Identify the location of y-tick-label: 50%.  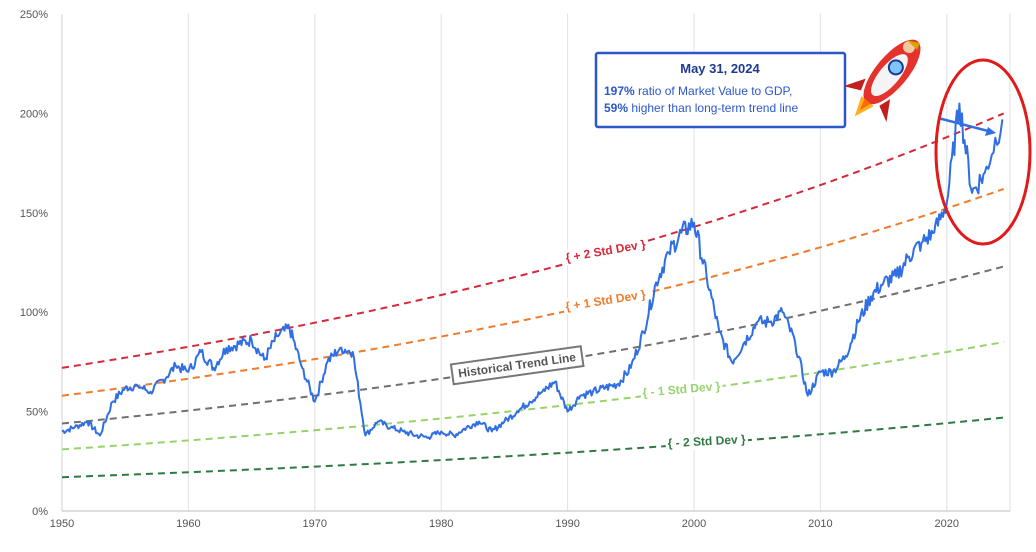
(37, 413).